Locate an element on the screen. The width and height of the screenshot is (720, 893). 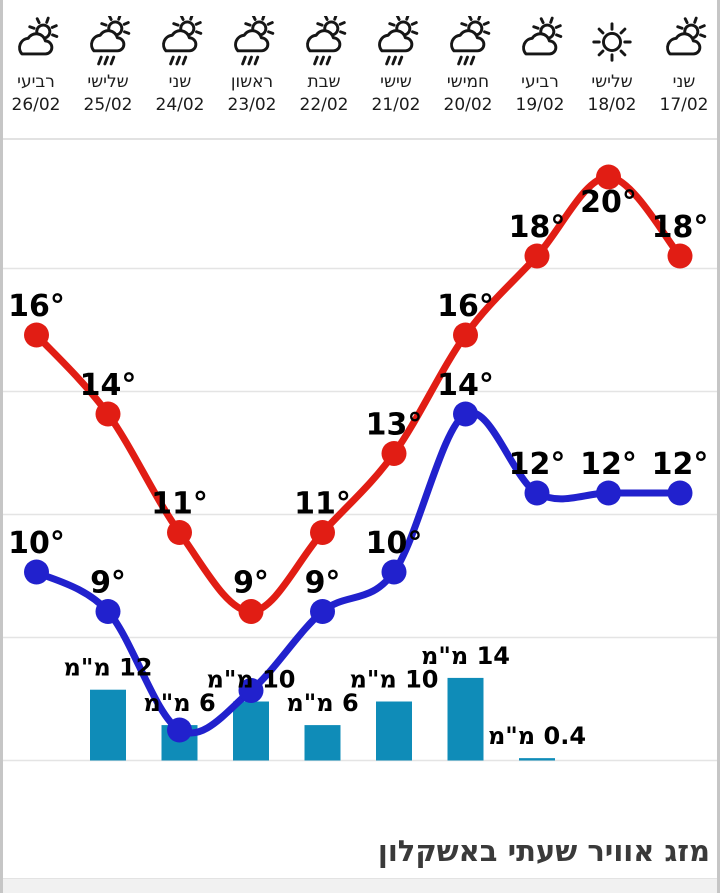
day-name: שישי is located at coordinates (396, 82).